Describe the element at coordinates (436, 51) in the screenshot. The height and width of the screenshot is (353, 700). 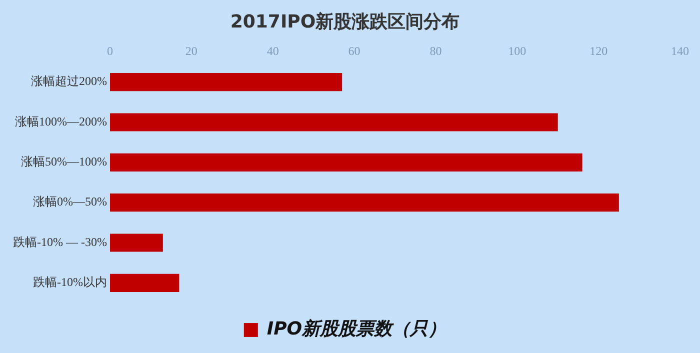
I see `x-tick-label: 80` at that location.